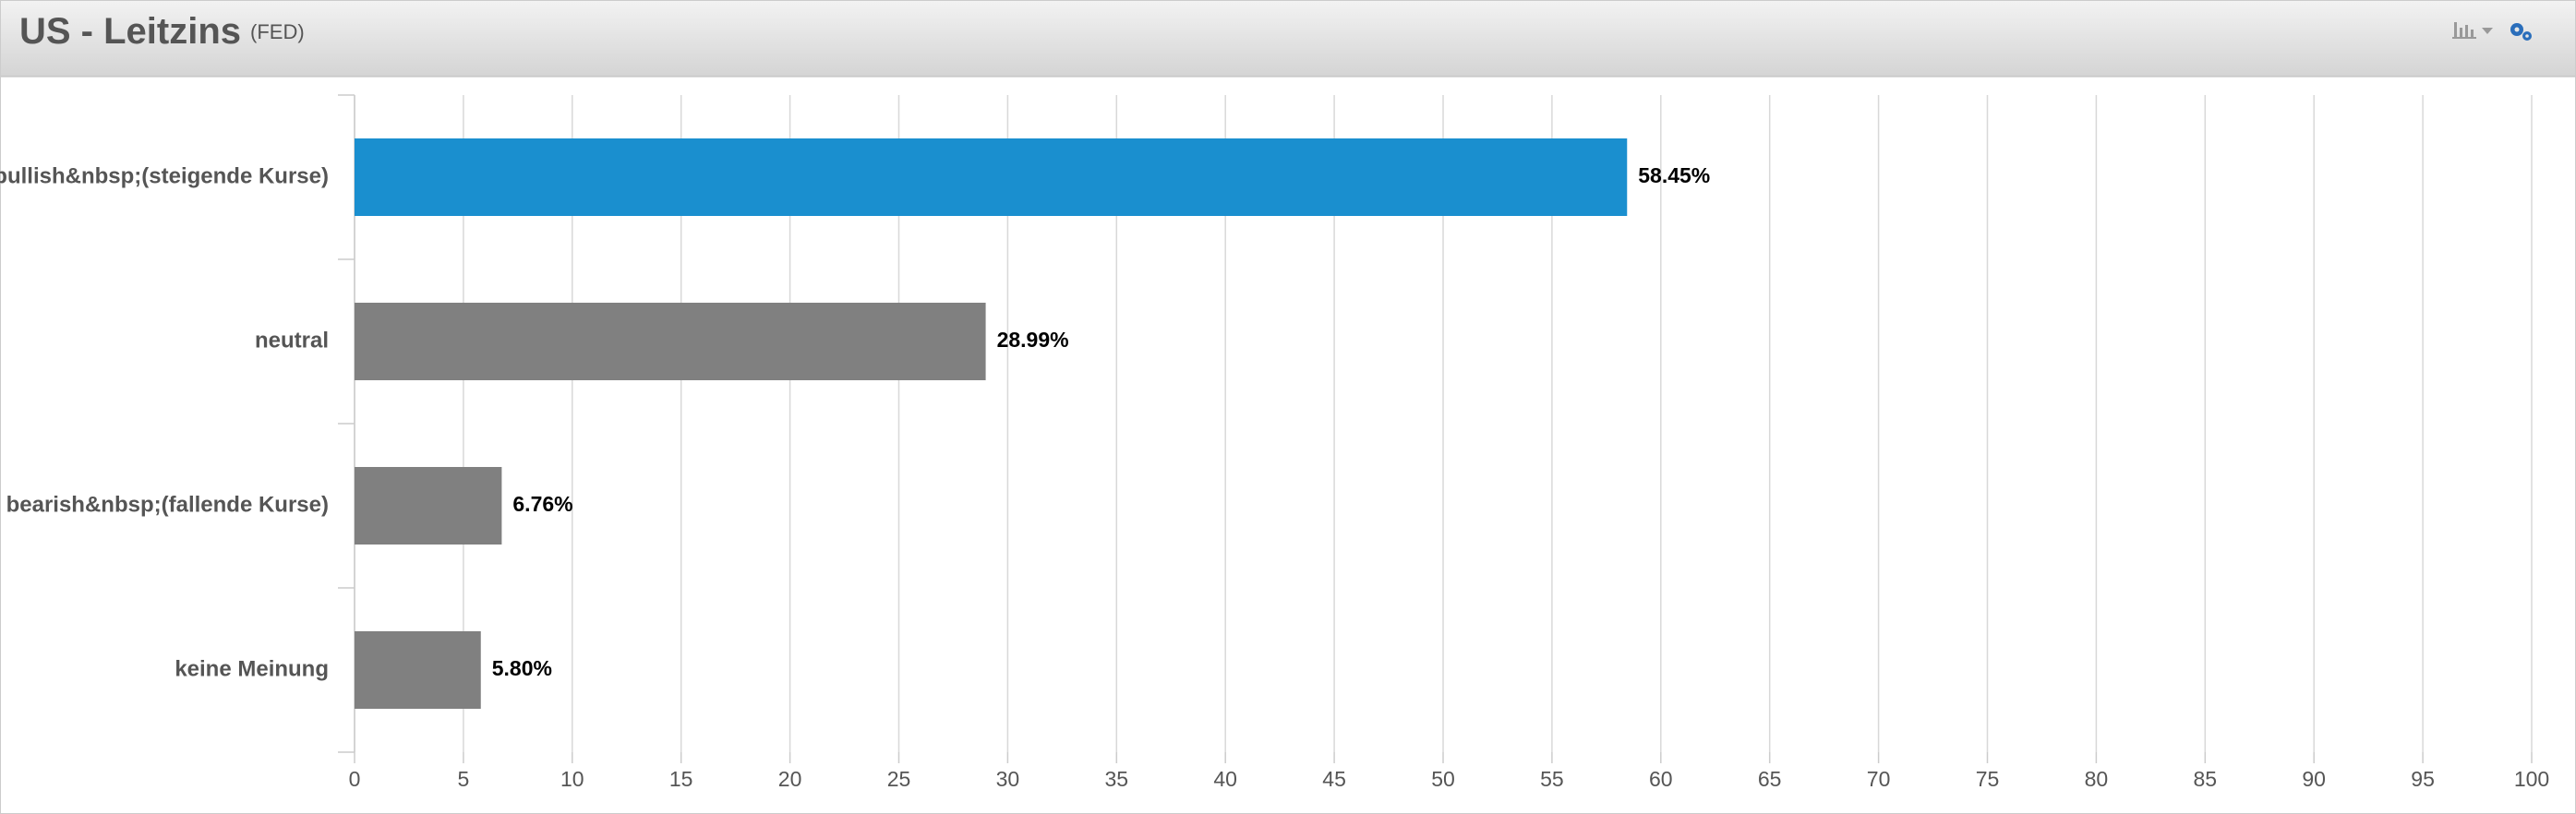  Describe the element at coordinates (164, 175) in the screenshot. I see `y-tick-label: bullish&nbsp;(steigende Kurse)` at that location.